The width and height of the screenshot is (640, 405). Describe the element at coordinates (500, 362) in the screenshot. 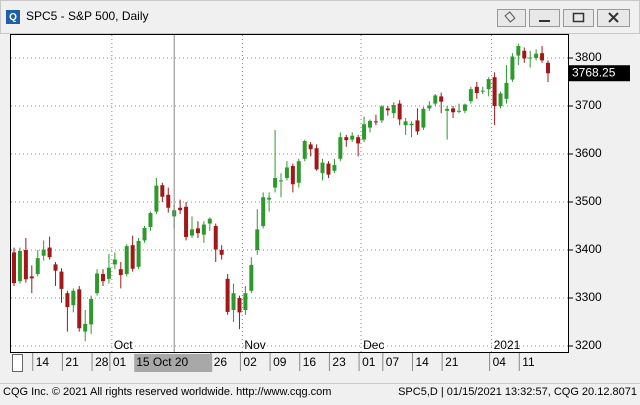

I see `x-tick-label: 04` at that location.